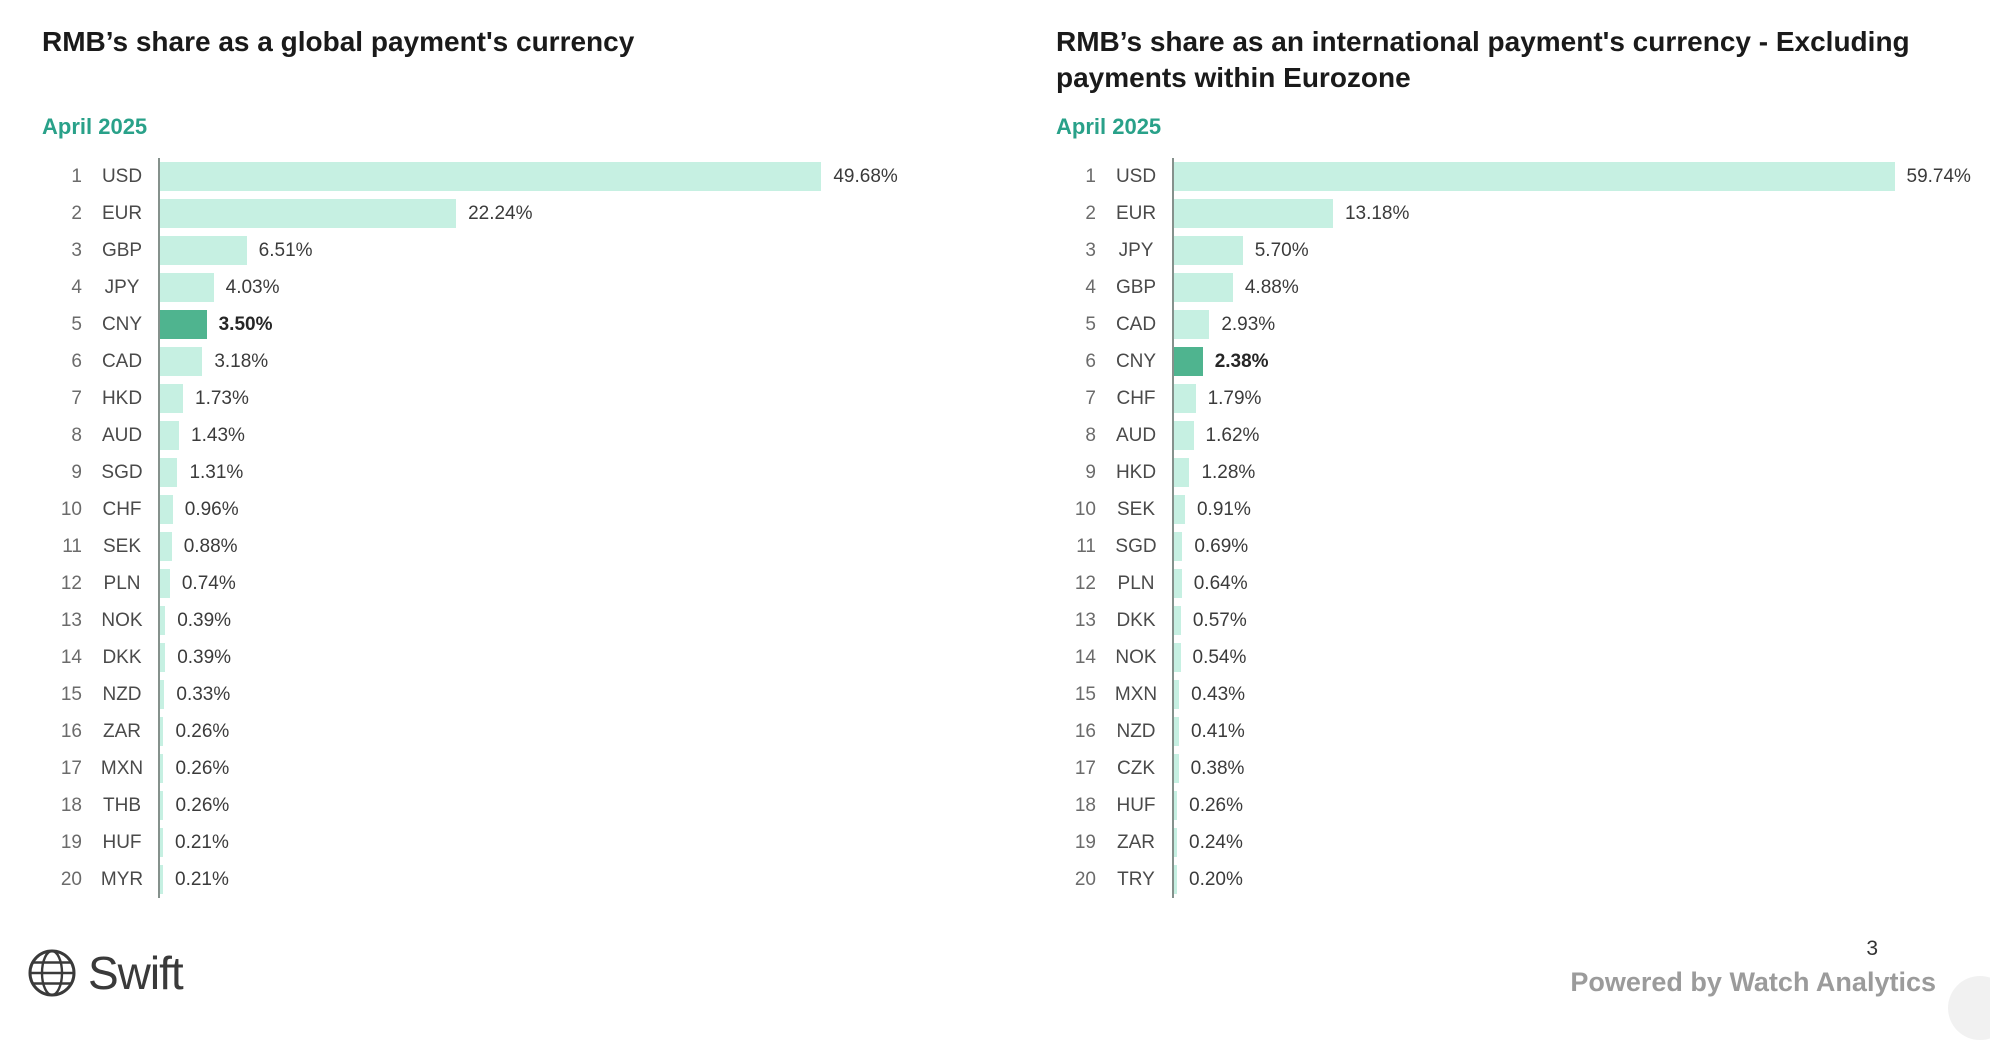 Image resolution: width=1990 pixels, height=1040 pixels. I want to click on value-label: 6.51%, so click(285, 250).